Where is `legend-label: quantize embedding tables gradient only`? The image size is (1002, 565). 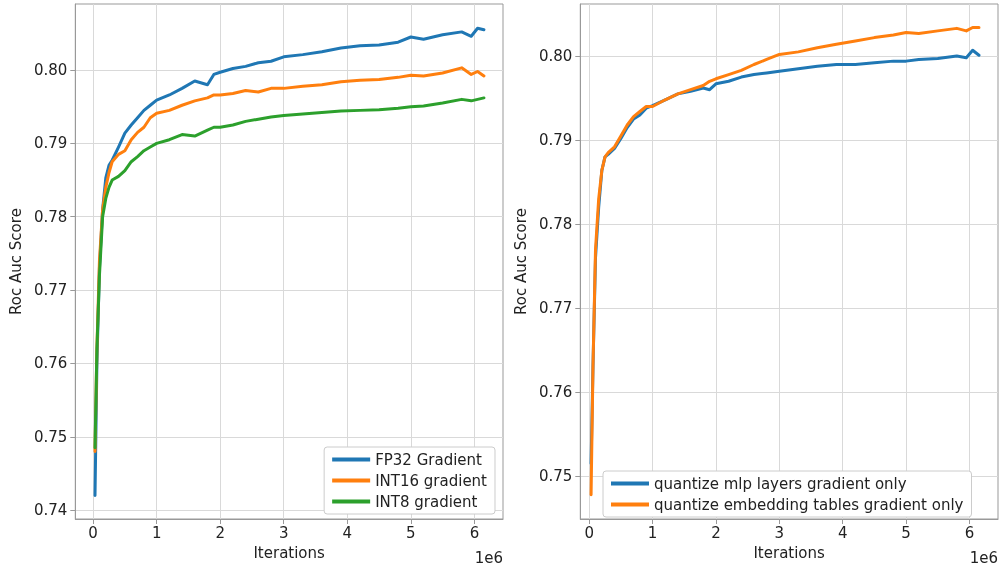 legend-label: quantize embedding tables gradient only is located at coordinates (809, 504).